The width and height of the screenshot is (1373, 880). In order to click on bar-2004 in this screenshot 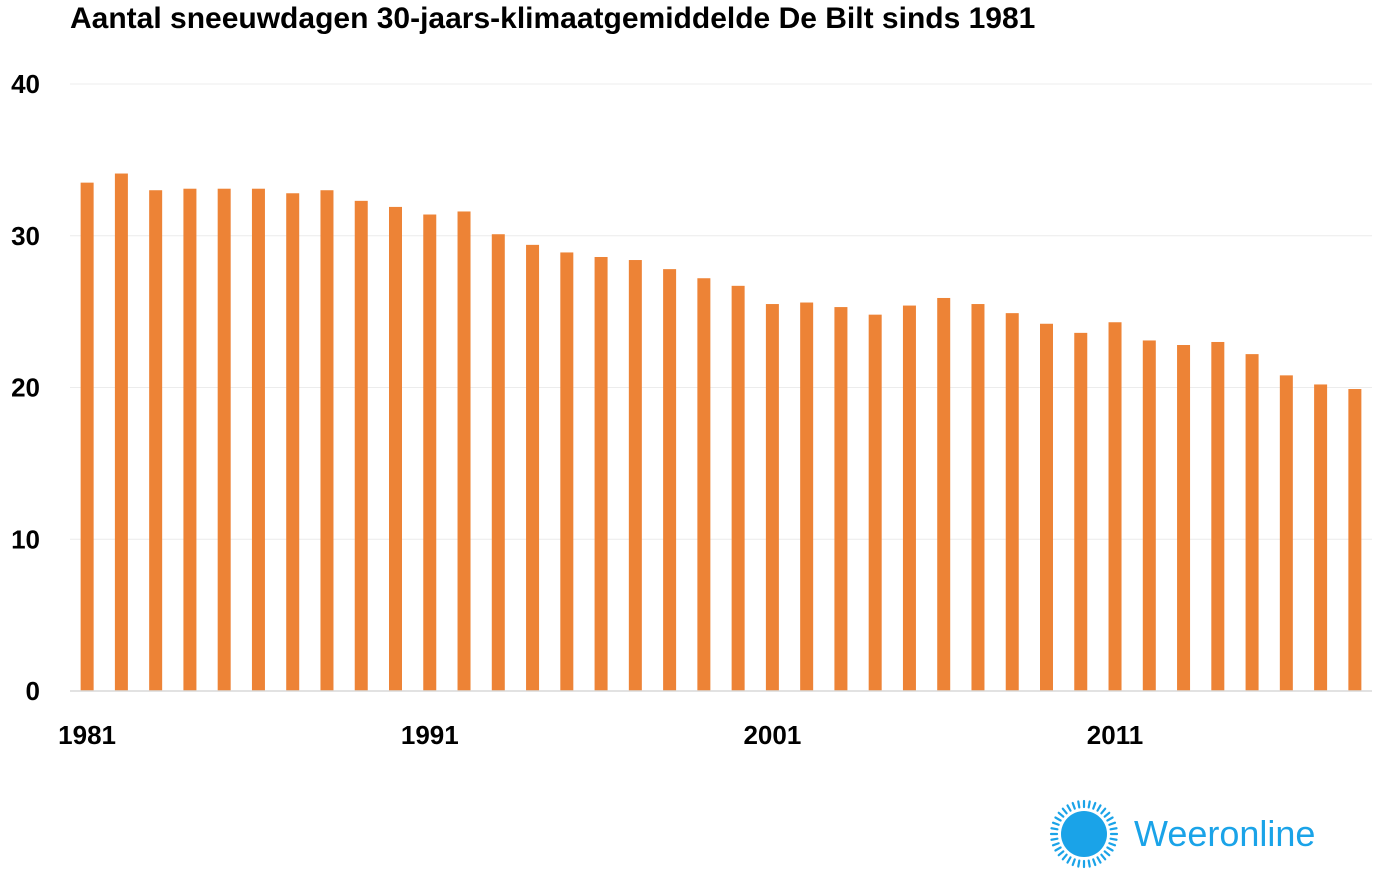, I will do `click(875, 502)`.